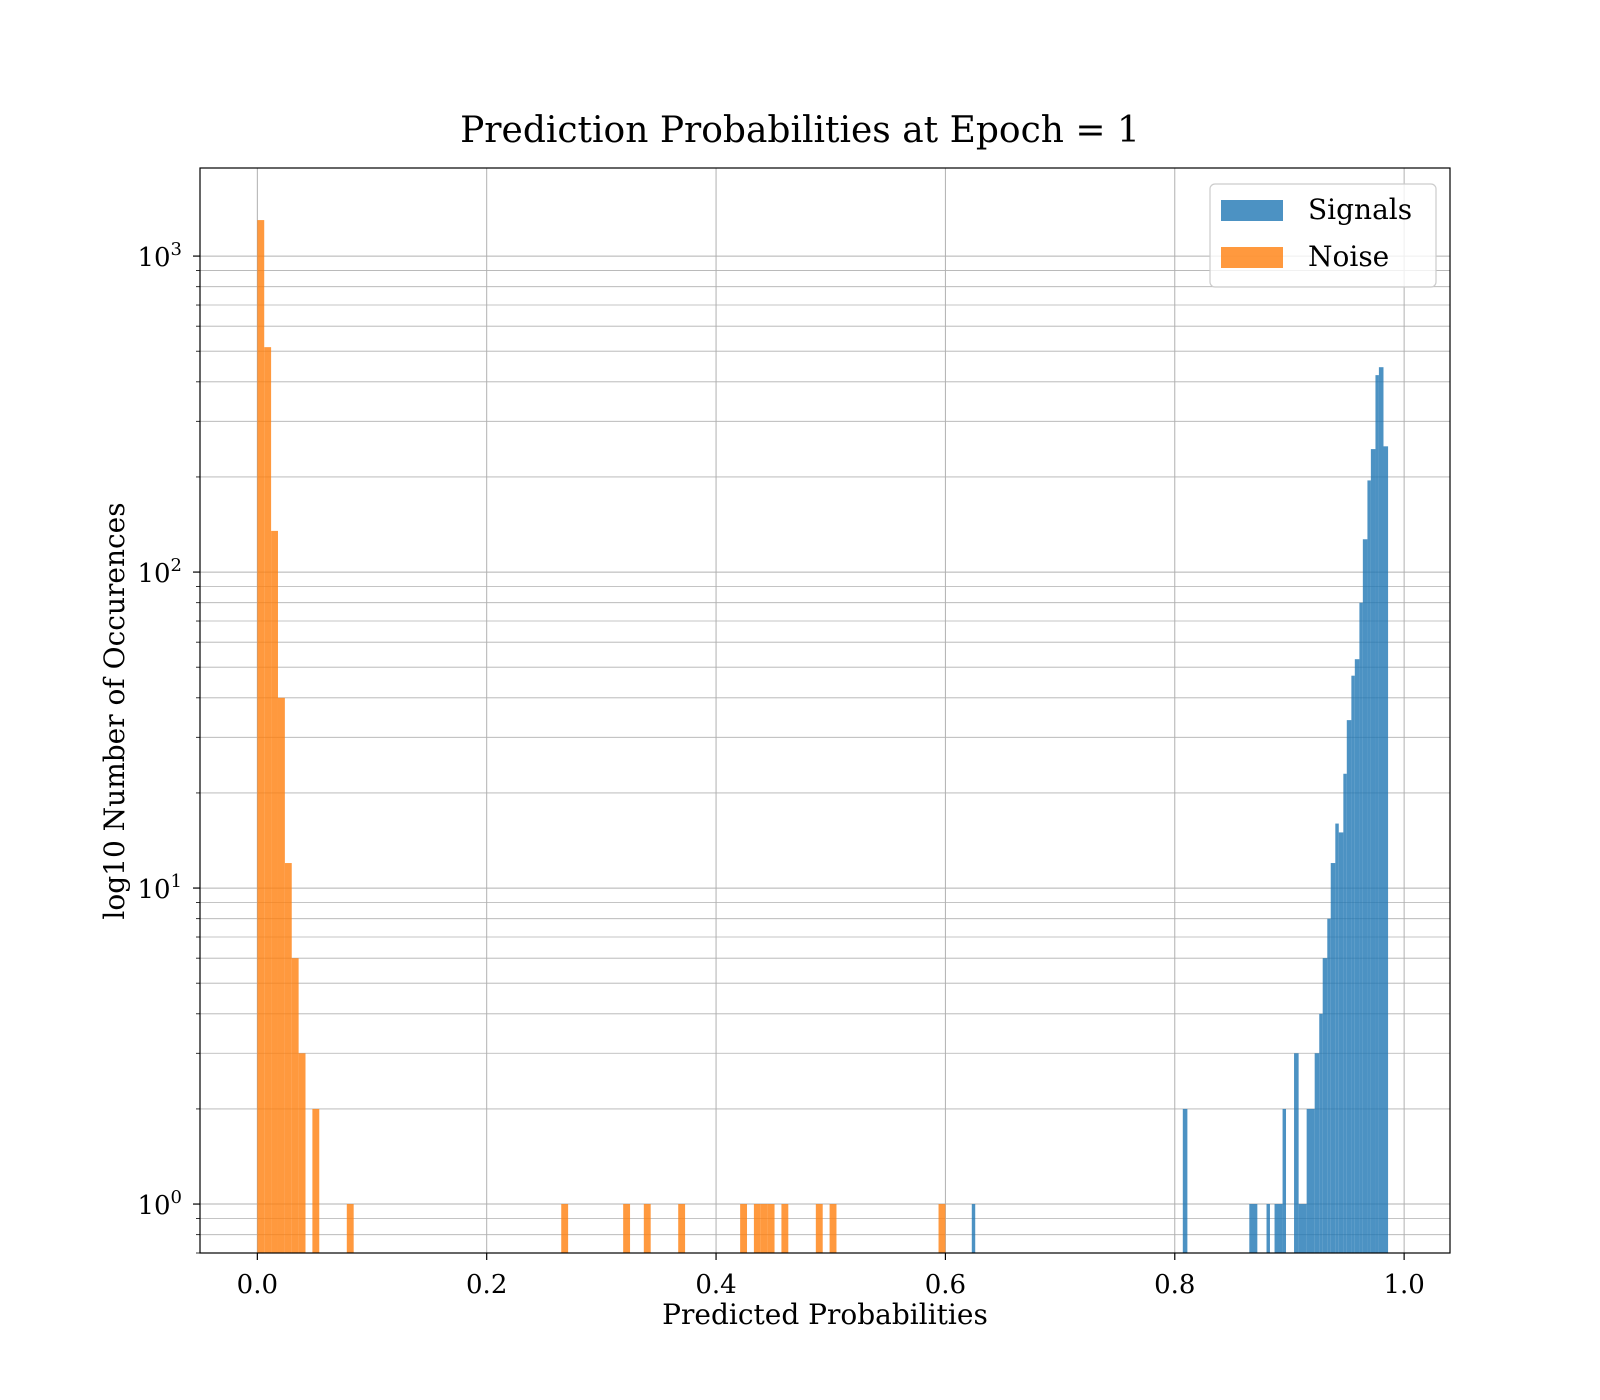 Image resolution: width=1600 pixels, height=1400 pixels. I want to click on chart-title: Prediction Probabilities at Epoch = 1, so click(800, 130).